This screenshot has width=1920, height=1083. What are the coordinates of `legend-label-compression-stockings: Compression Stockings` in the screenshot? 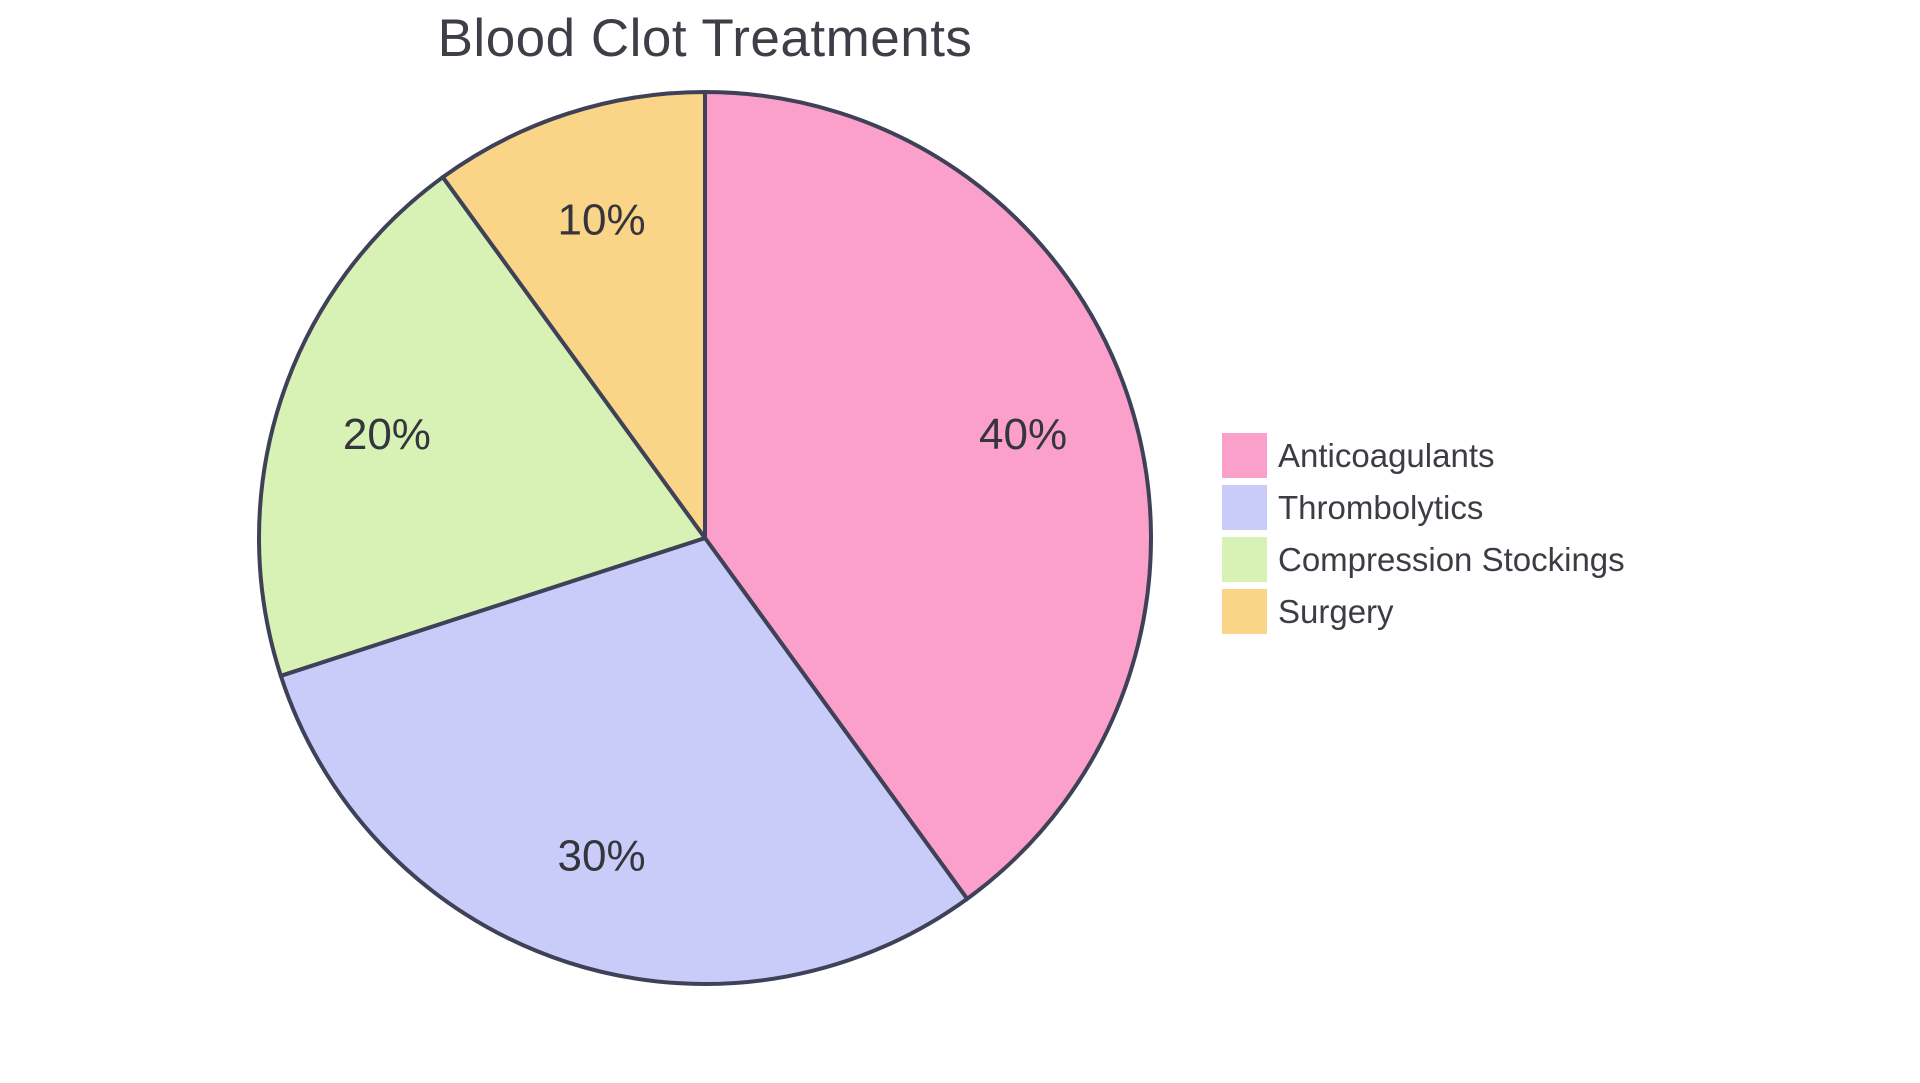 It's located at (1451, 559).